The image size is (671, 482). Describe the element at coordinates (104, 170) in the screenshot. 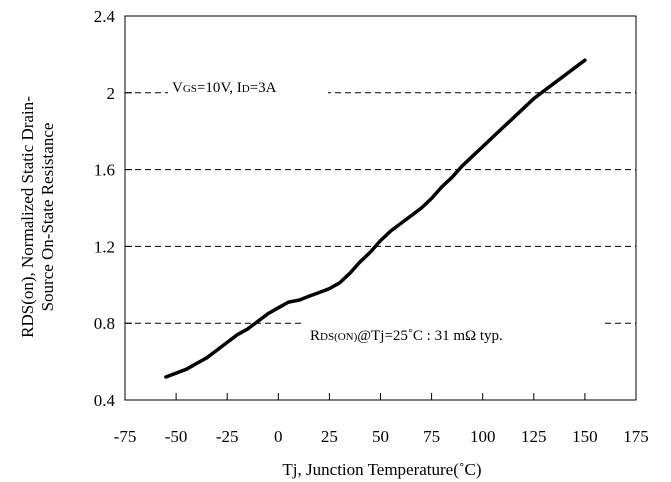

I see `y-tick-label: 1.6` at that location.